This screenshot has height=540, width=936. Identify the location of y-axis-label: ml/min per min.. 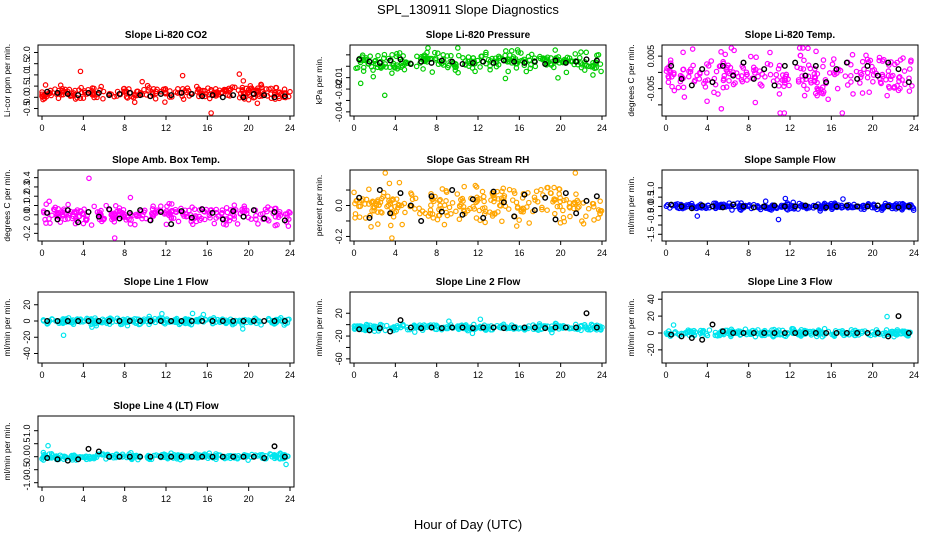
(631, 205).